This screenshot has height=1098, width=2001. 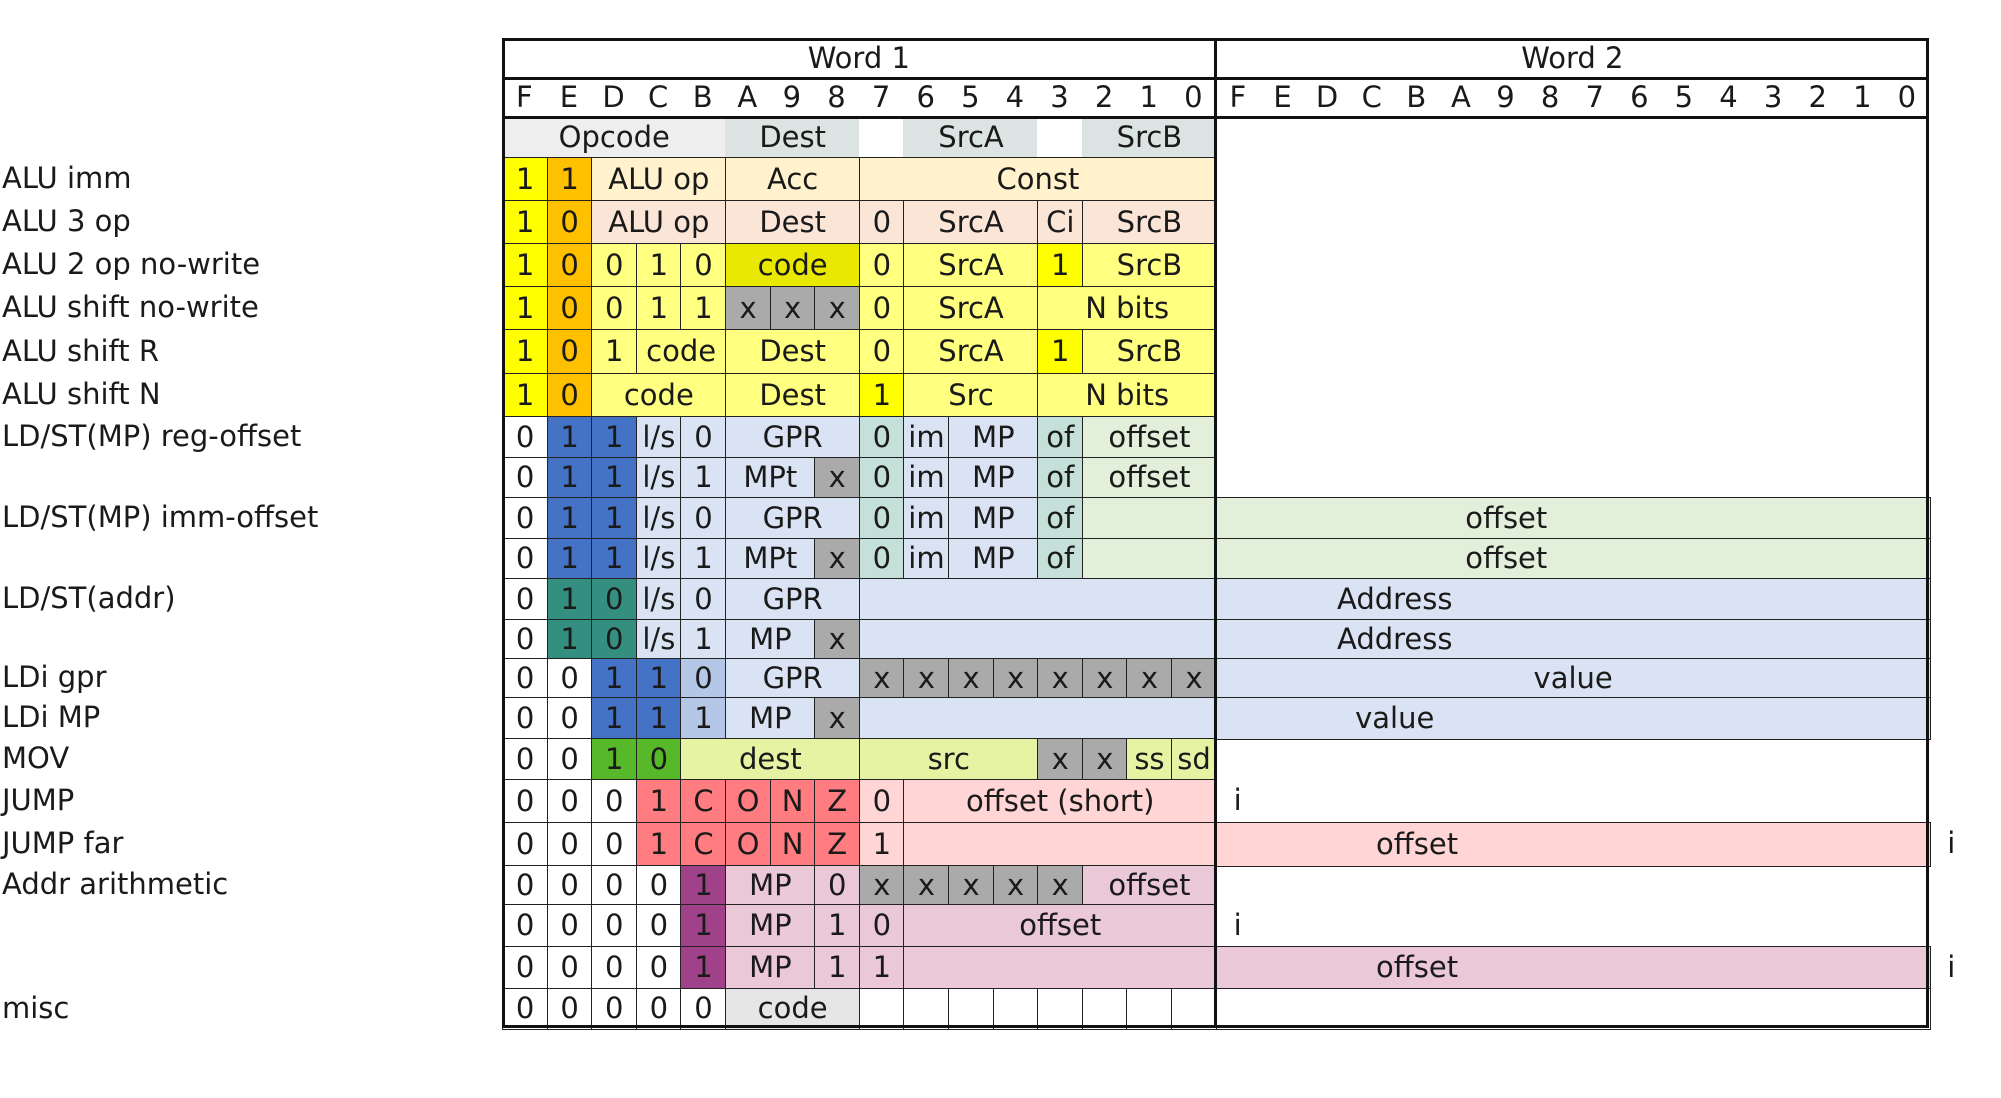 What do you see at coordinates (131, 264) in the screenshot?
I see `row-label: ALU 2 op no-write` at bounding box center [131, 264].